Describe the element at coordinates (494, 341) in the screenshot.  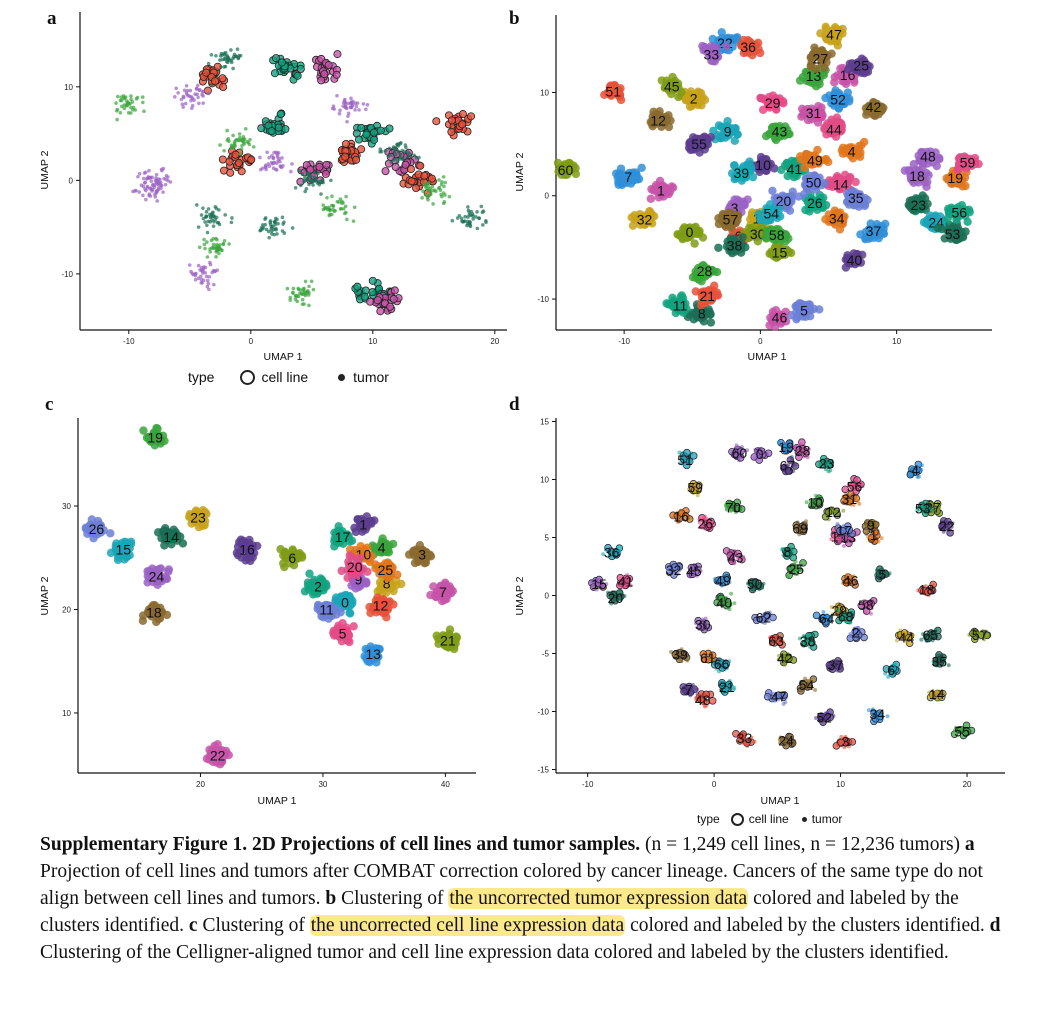
I see `x-tick-label: 20` at that location.